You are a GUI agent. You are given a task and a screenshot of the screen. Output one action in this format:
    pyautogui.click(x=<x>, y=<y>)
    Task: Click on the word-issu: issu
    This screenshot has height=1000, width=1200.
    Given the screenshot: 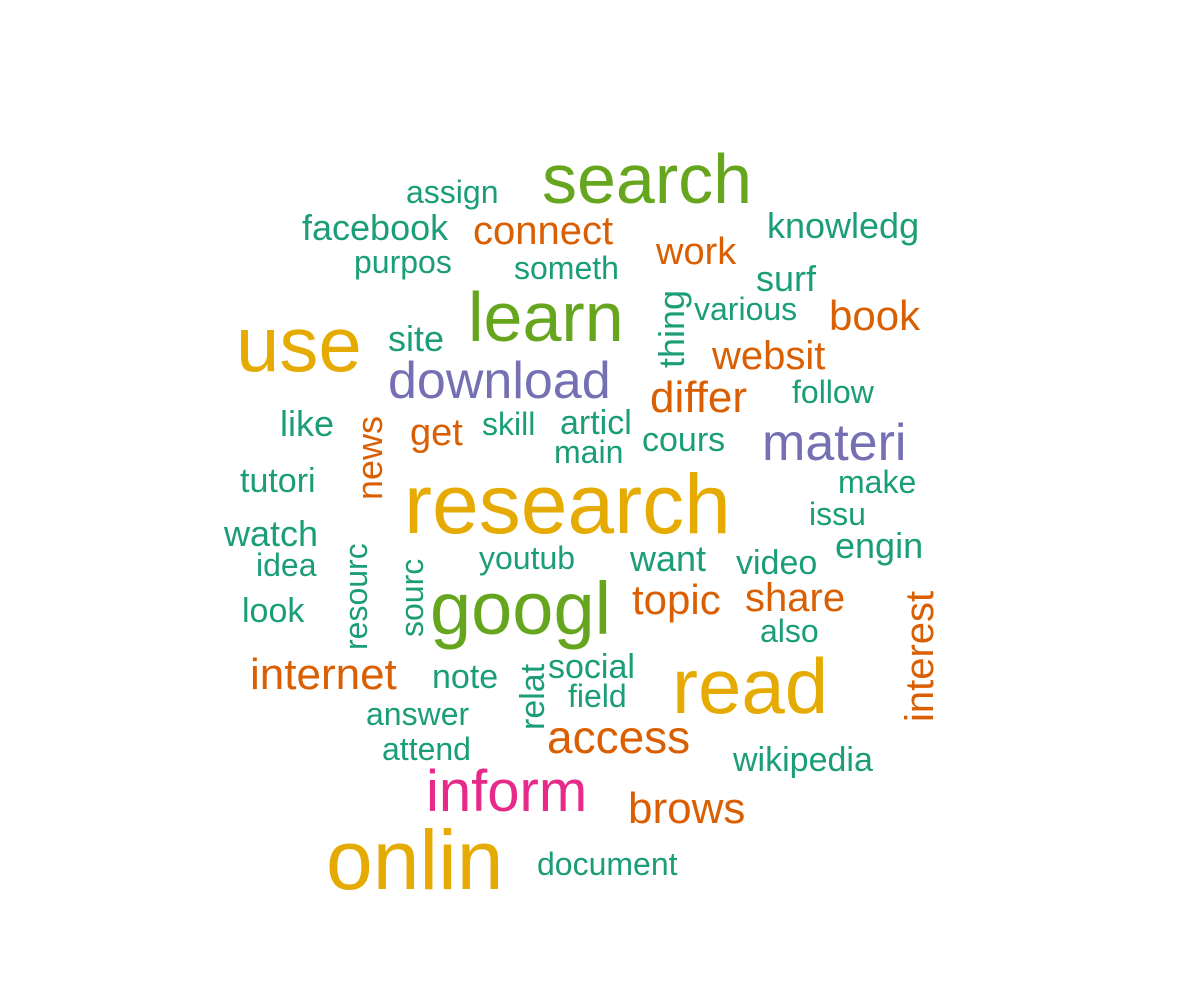 What is the action you would take?
    pyautogui.click(x=837, y=514)
    